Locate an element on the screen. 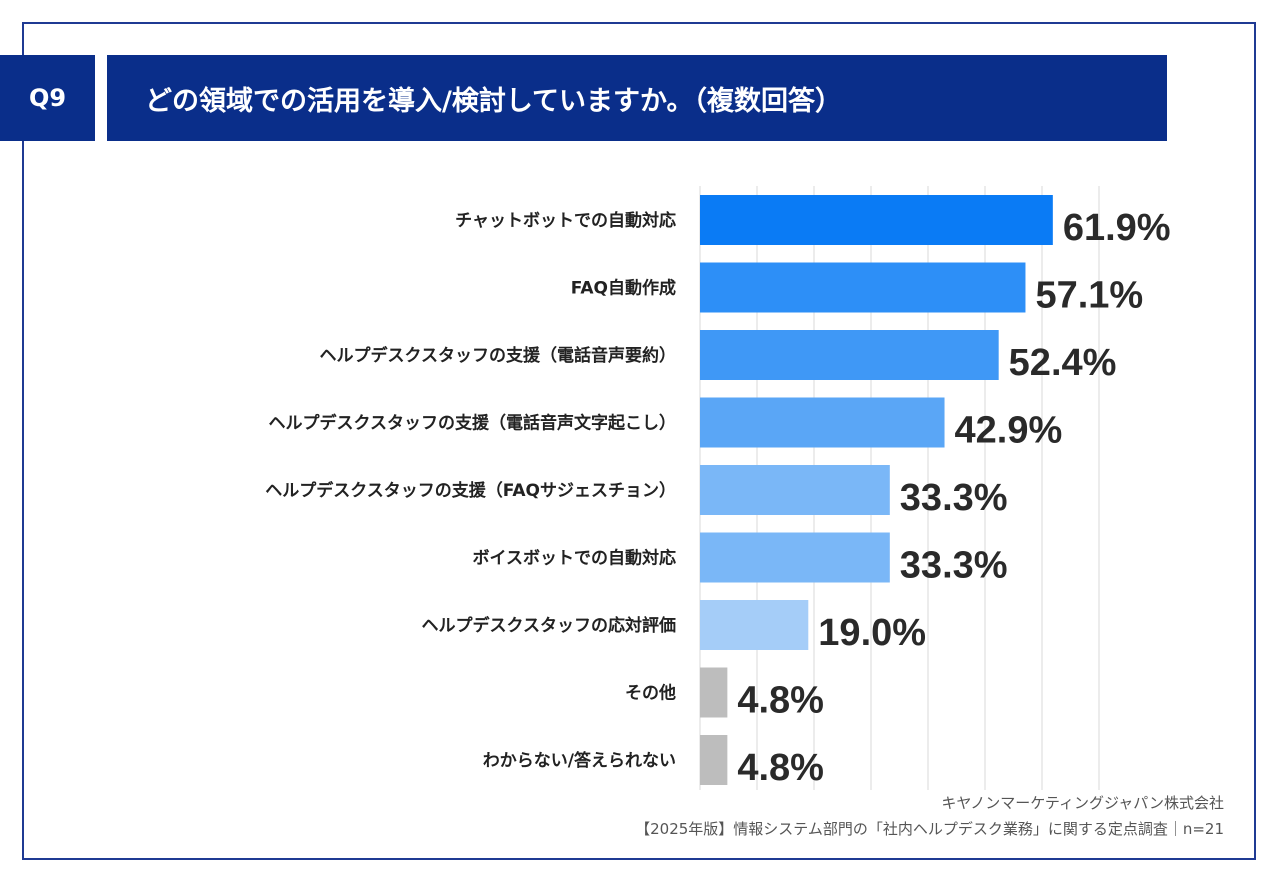 The width and height of the screenshot is (1280, 885). category-label: ヘルプデスクスタッフの支援（電話音声文字起こし） is located at coordinates (473, 423).